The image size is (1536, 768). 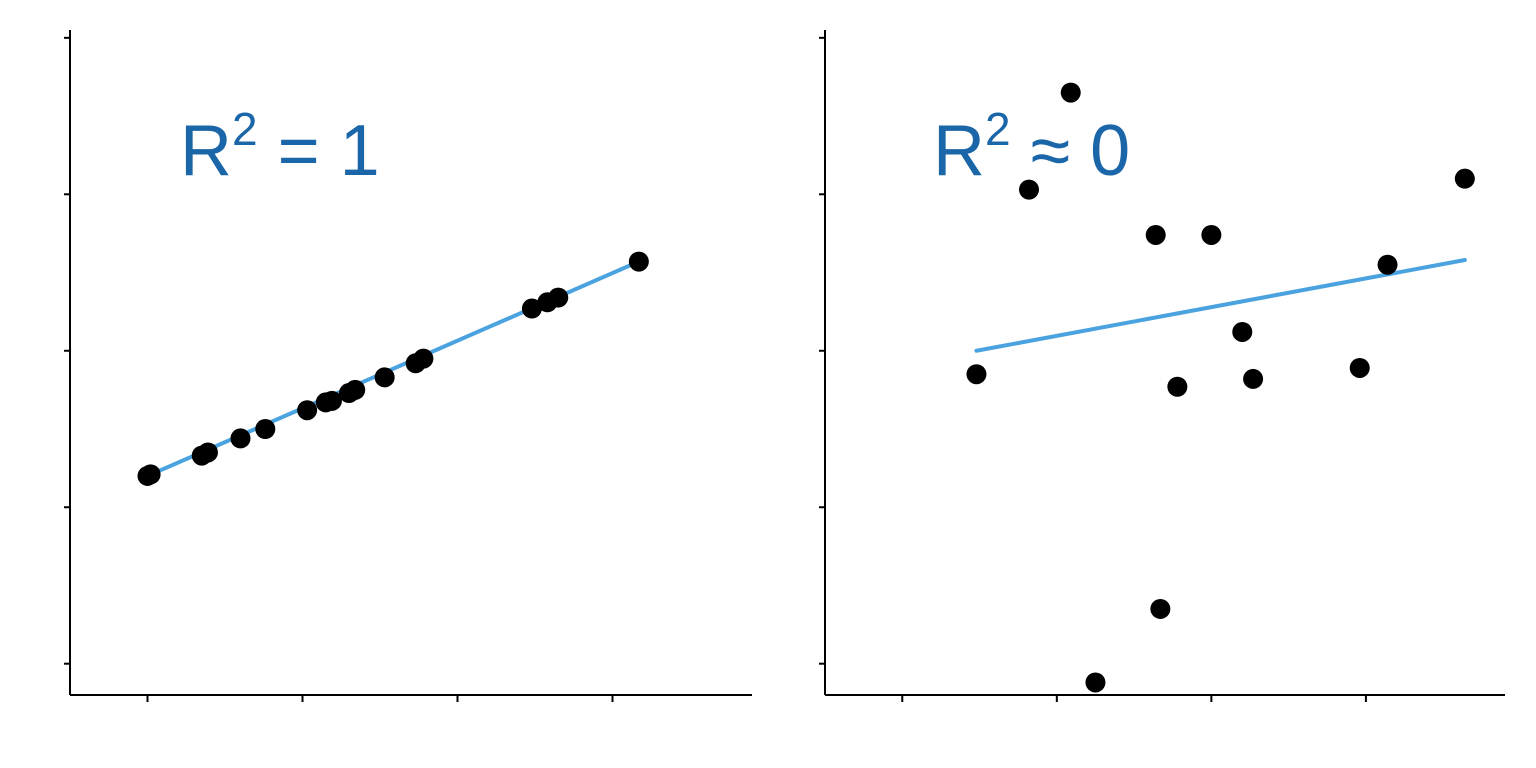 I want to click on r-squared-annotation: R2 ≈ 0, so click(x=1031, y=147).